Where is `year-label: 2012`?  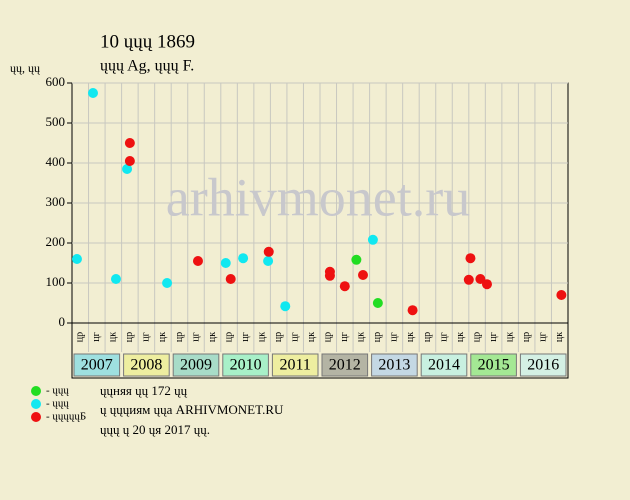
year-label: 2012 is located at coordinates (345, 365).